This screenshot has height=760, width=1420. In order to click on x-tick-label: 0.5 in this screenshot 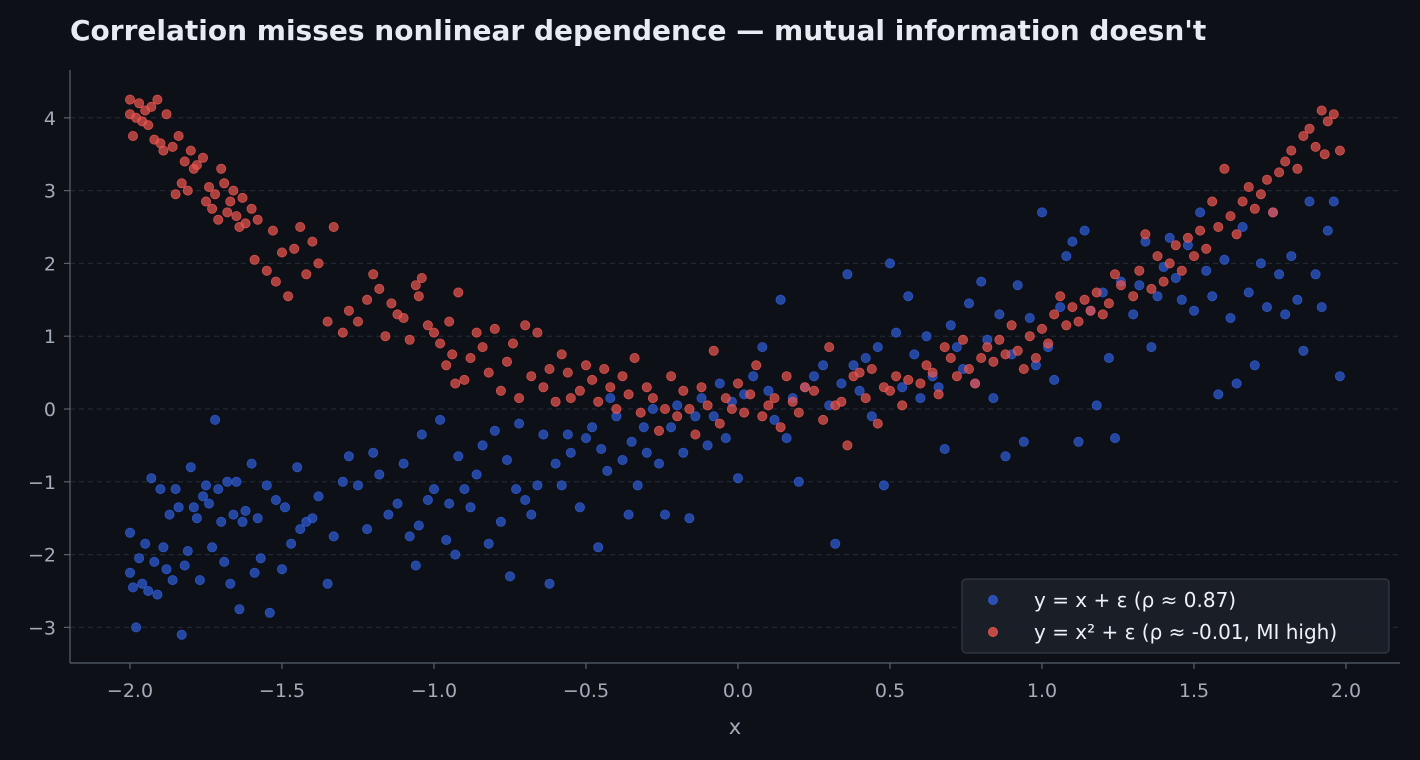, I will do `click(890, 691)`.